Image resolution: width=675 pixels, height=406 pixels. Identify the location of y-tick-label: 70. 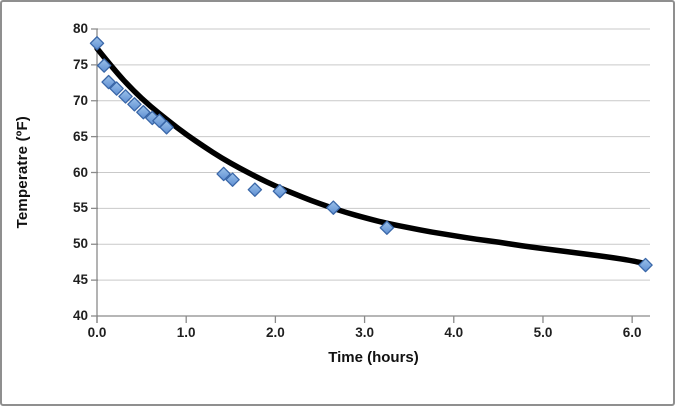
(80, 100).